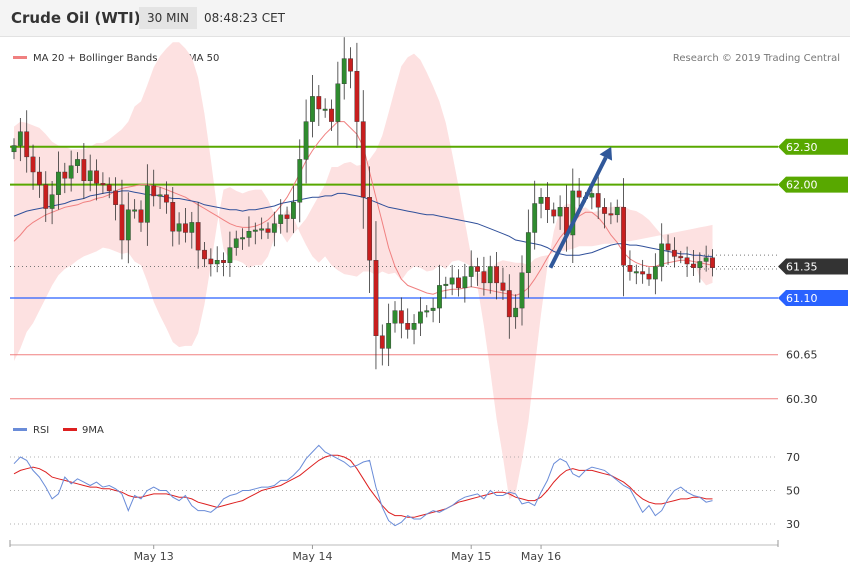  What do you see at coordinates (95, 58) in the screenshot?
I see `ma20-legend-label: MA 20 + Bollinger Bands` at bounding box center [95, 58].